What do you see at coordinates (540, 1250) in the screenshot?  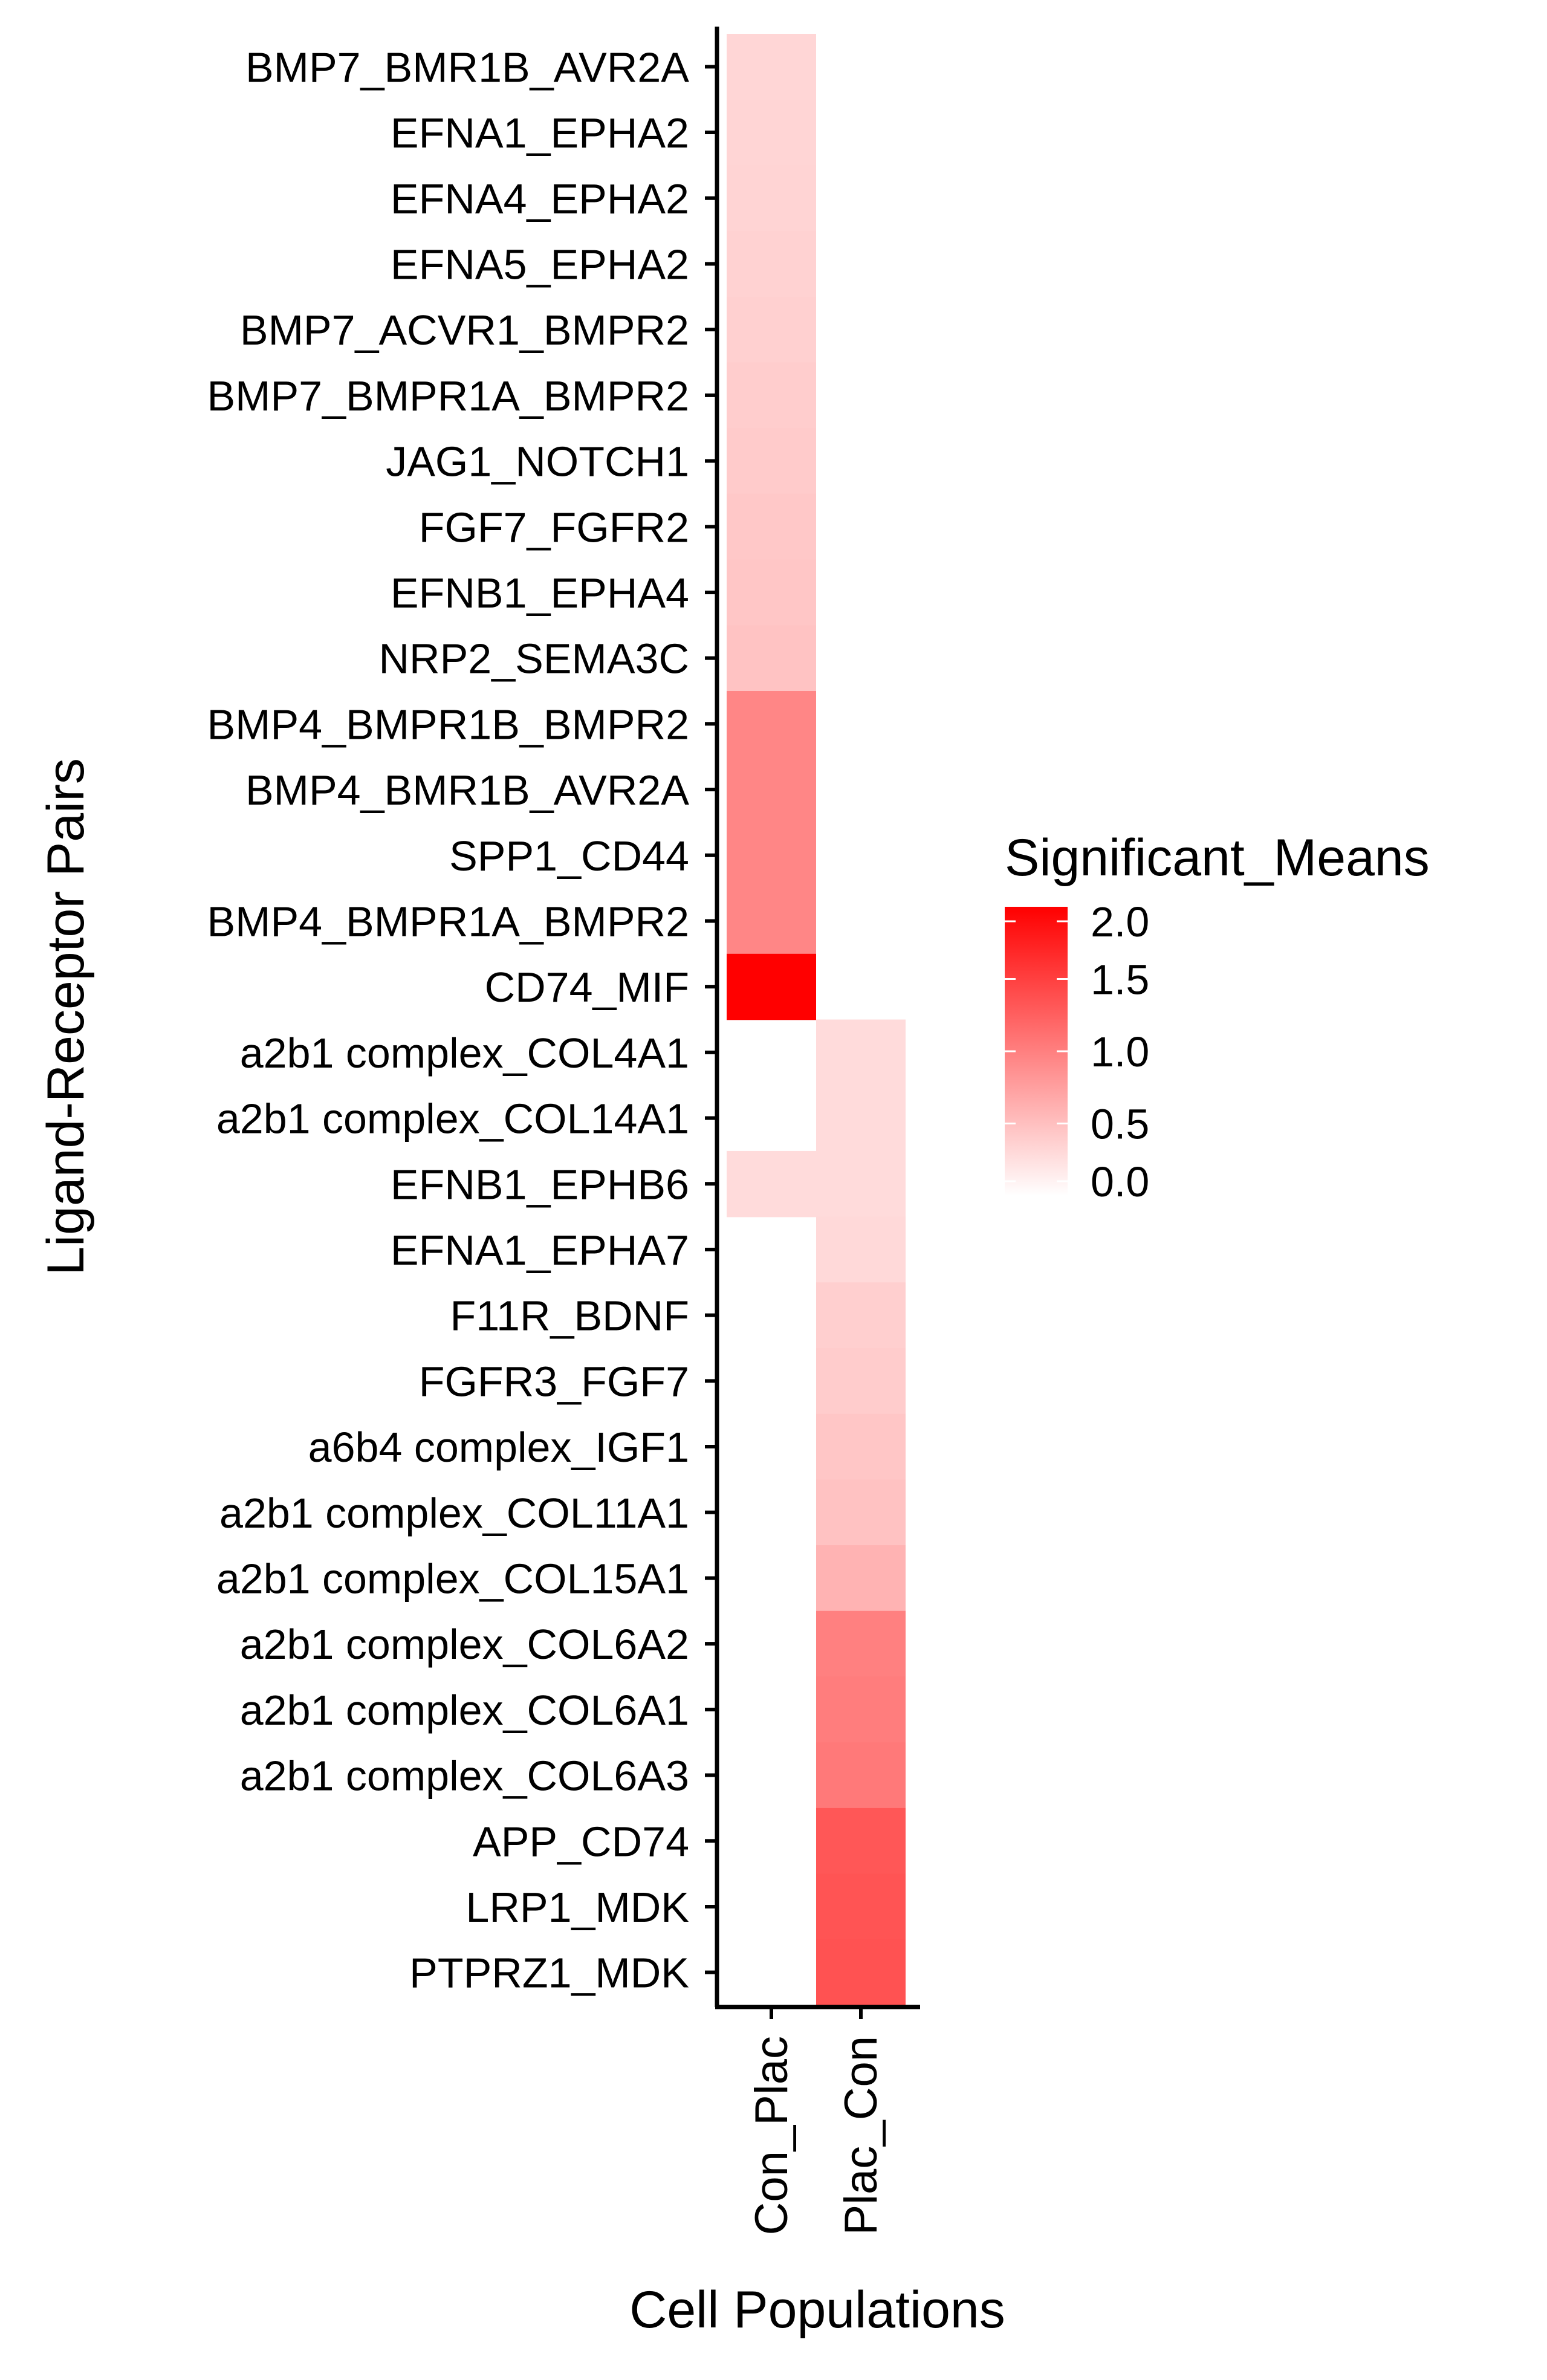 I see `y-tick-label: EFNA1_EPHA7` at bounding box center [540, 1250].